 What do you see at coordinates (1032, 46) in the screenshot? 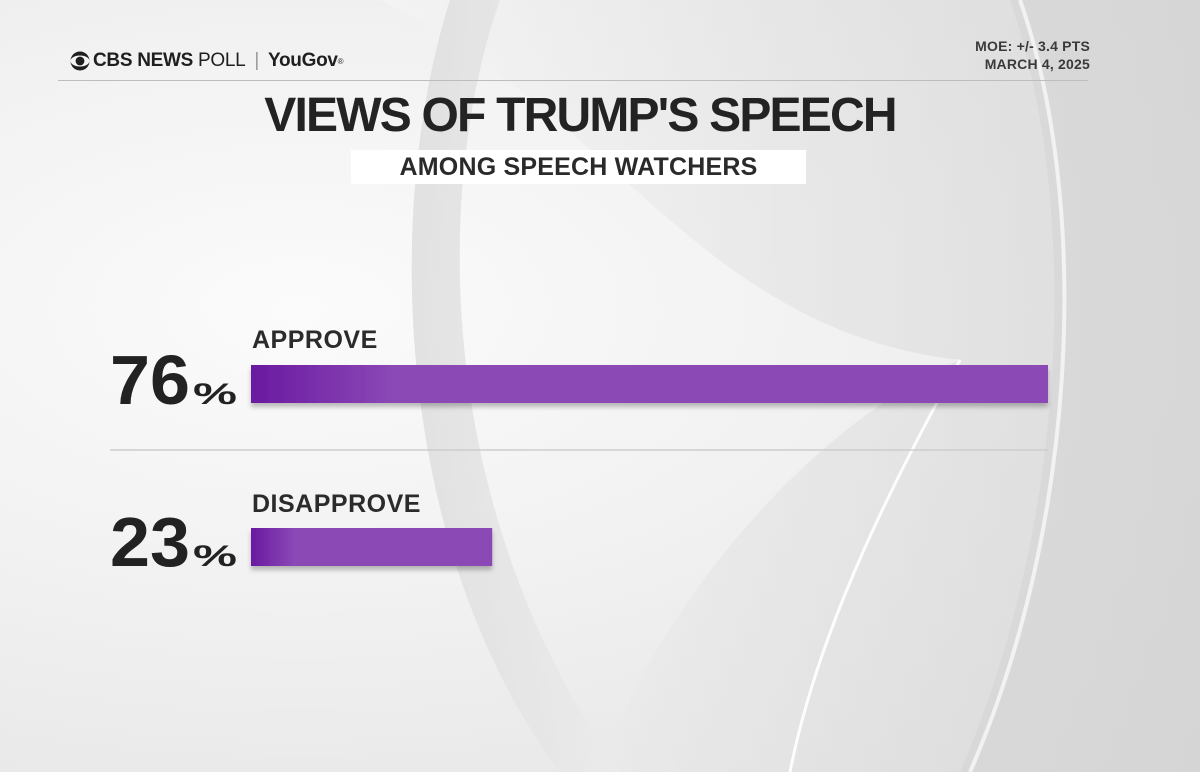
I see `margin-of-error: MOE: +/- 3.4 PTS` at bounding box center [1032, 46].